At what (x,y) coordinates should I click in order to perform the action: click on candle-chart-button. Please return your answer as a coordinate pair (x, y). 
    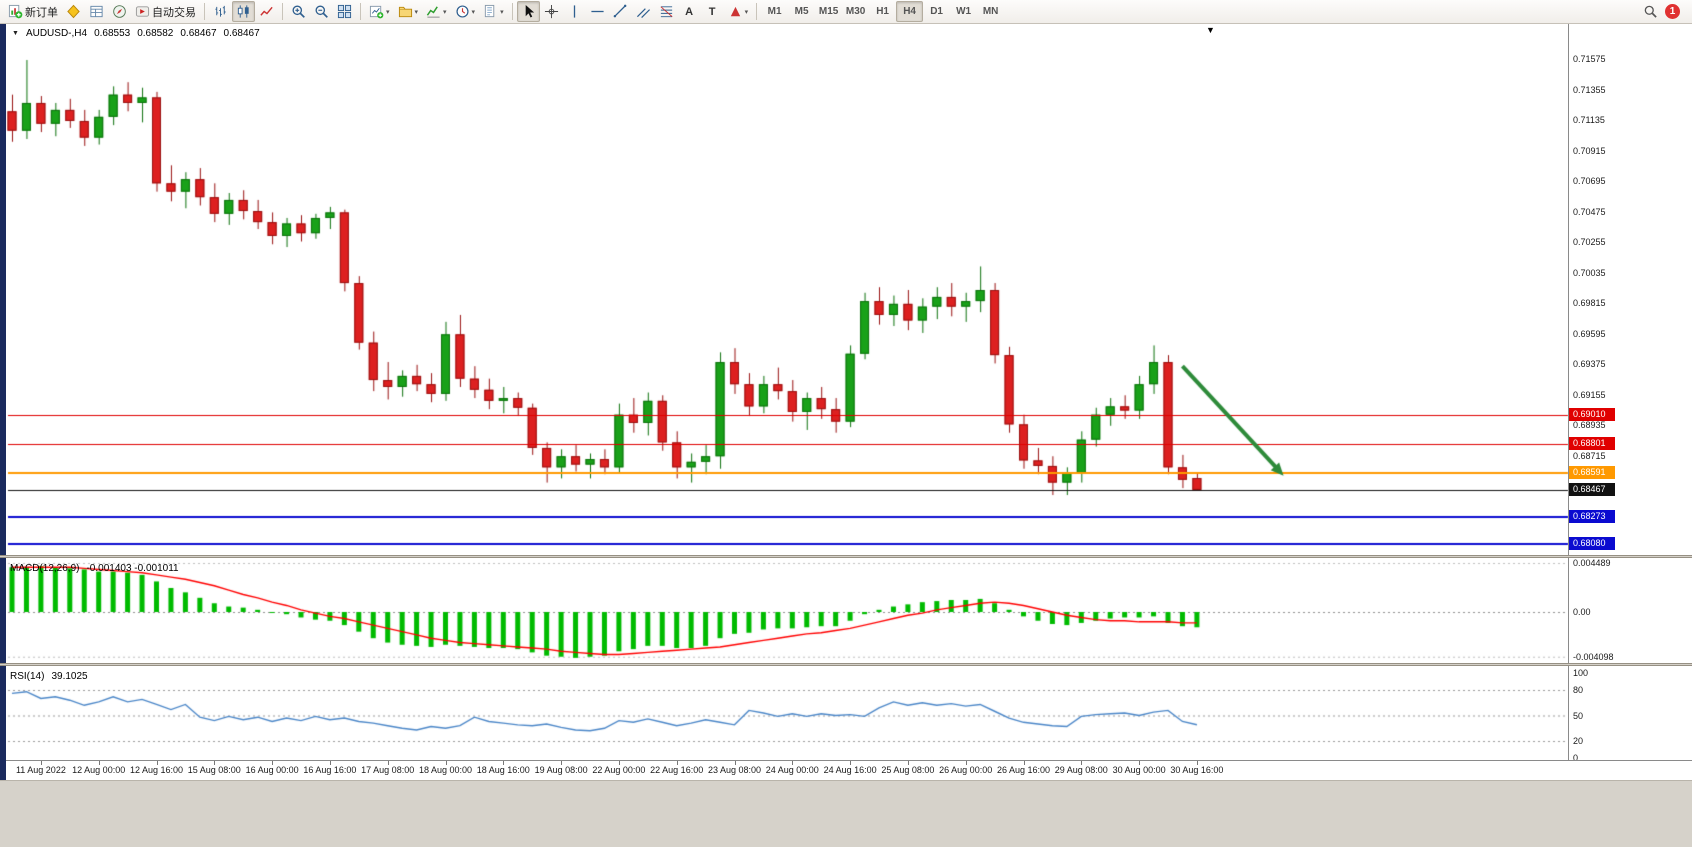
    Looking at the image, I should click on (243, 11).